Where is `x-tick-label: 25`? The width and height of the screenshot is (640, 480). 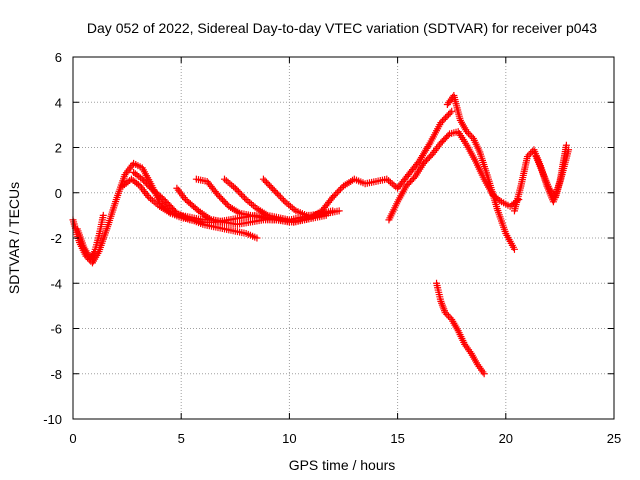
x-tick-label: 25 is located at coordinates (614, 438).